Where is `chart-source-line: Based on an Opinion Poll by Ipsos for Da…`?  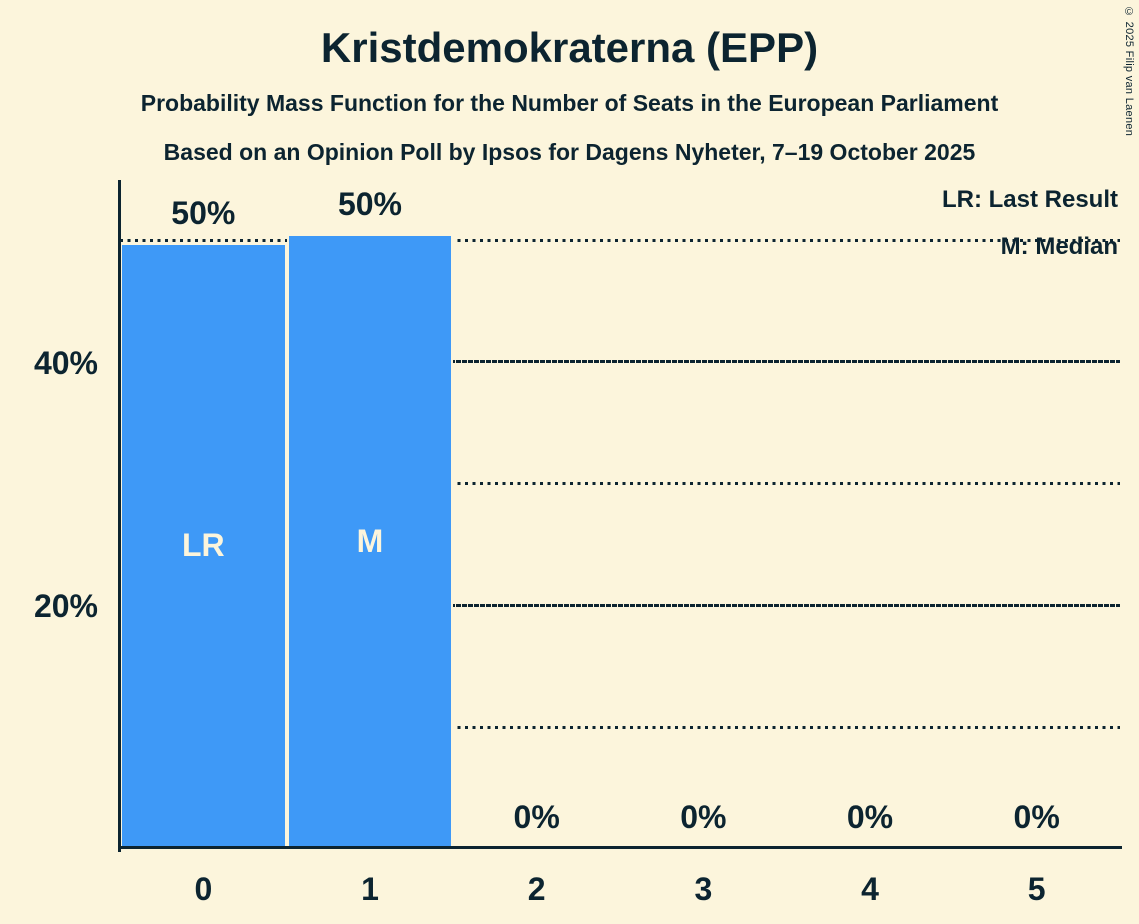
chart-source-line: Based on an Opinion Poll by Ipsos for Da… is located at coordinates (569, 152).